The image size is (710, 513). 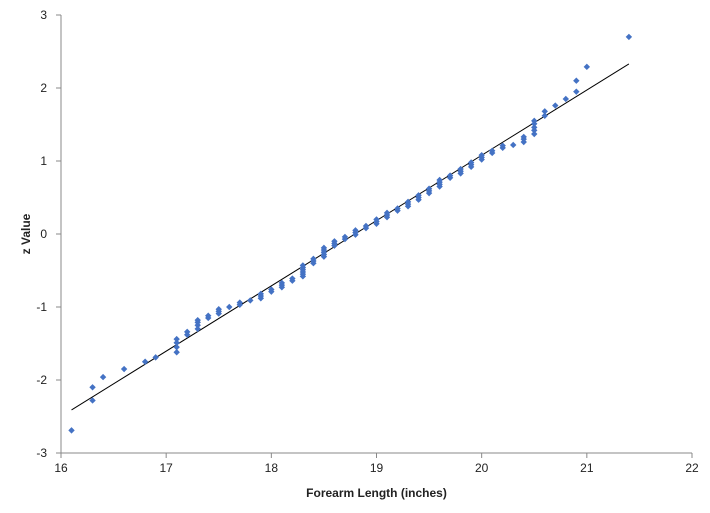 What do you see at coordinates (587, 468) in the screenshot?
I see `x-tick-label: 21` at bounding box center [587, 468].